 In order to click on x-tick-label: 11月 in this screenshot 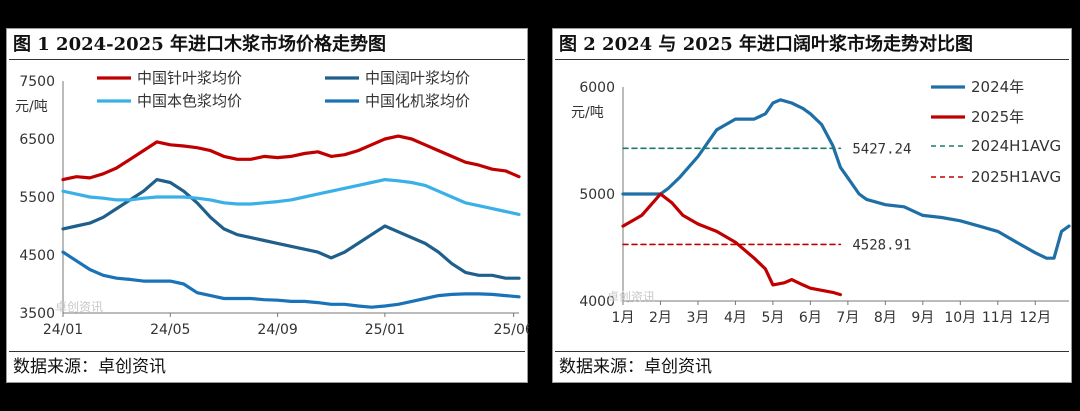, I will do `click(998, 318)`.